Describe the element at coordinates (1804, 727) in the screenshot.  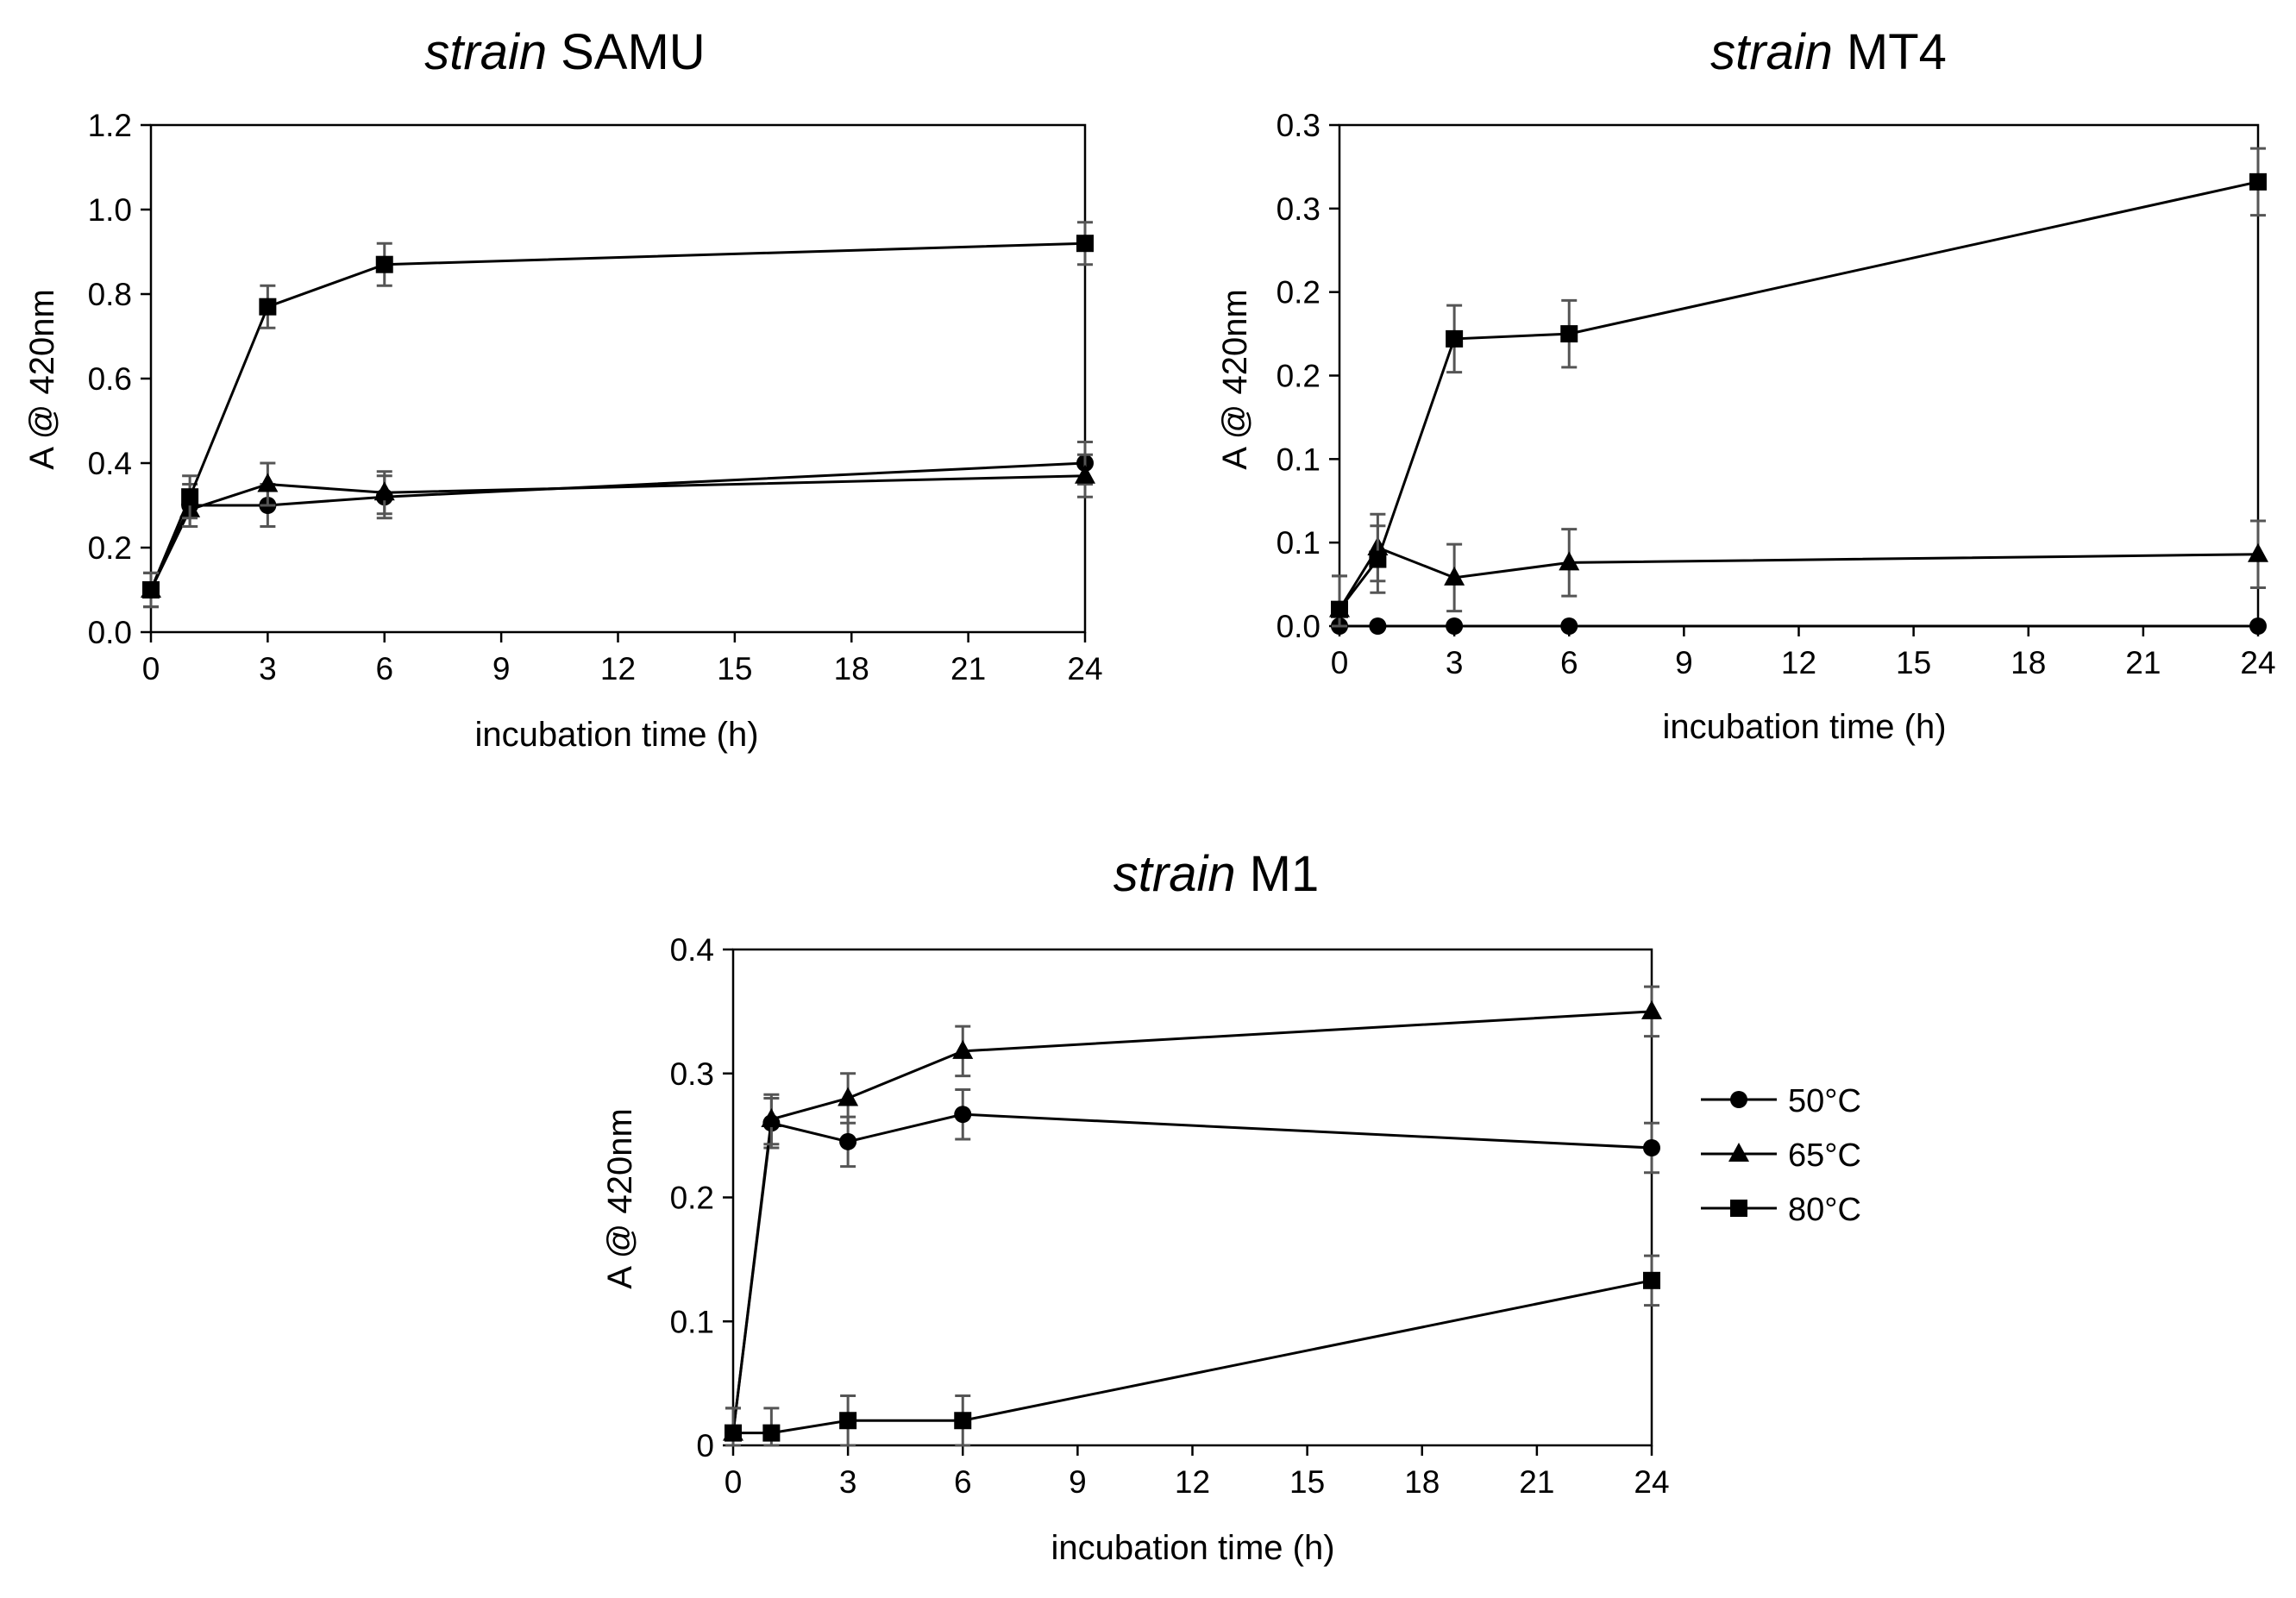
I see `x-axis-label-mt4: incubation time (h)` at that location.